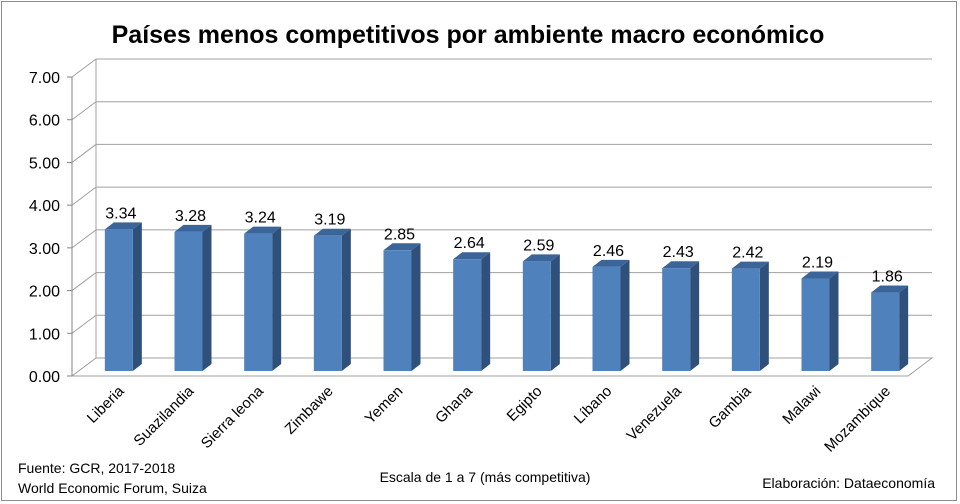 The height and width of the screenshot is (504, 960). I want to click on category-label: Yemen, so click(384, 405).